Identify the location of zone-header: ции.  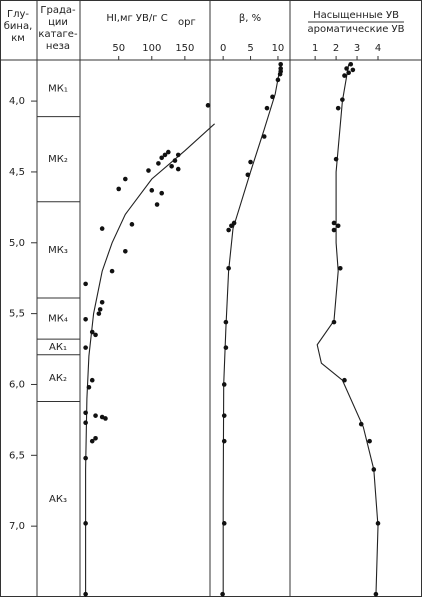
(58, 22).